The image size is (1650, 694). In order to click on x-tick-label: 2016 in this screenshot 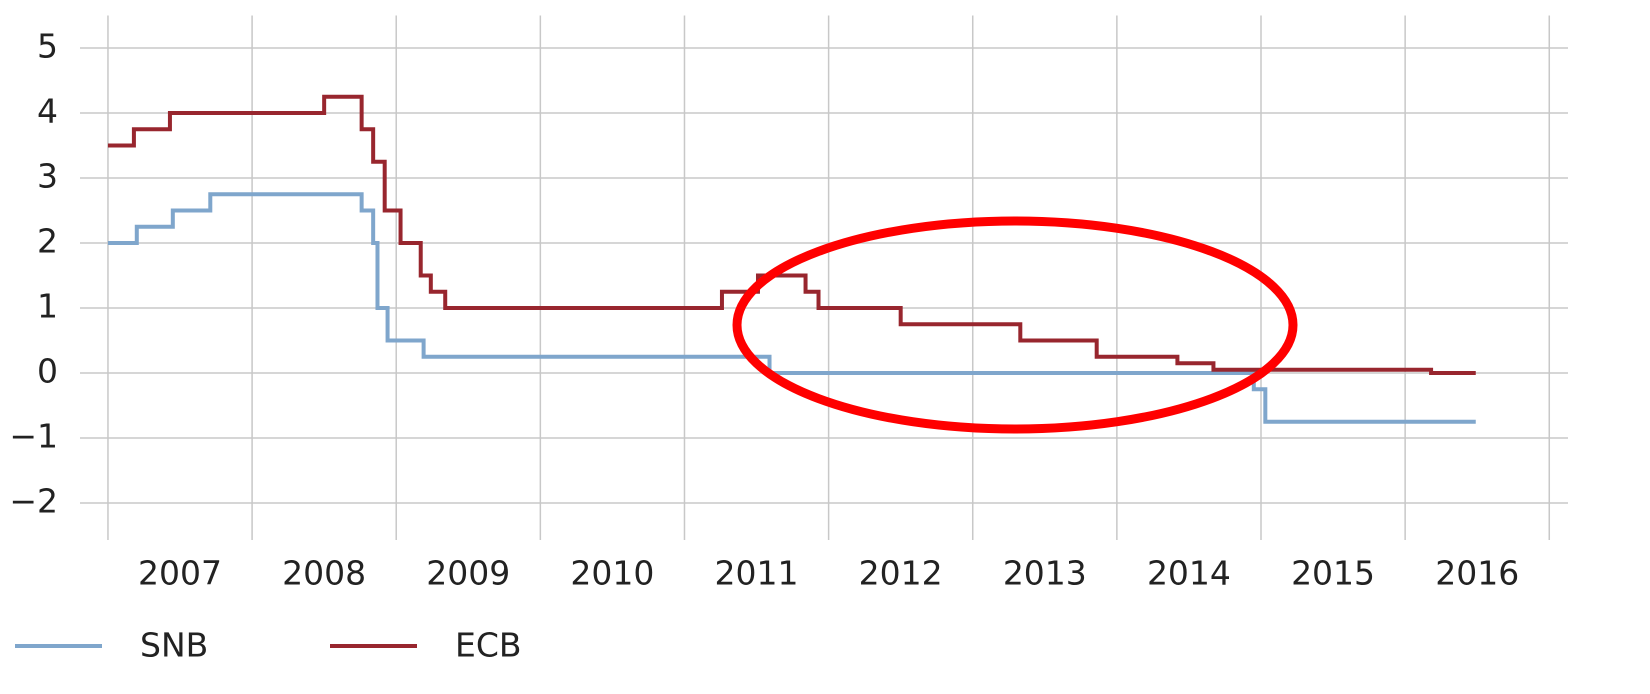, I will do `click(1477, 573)`.